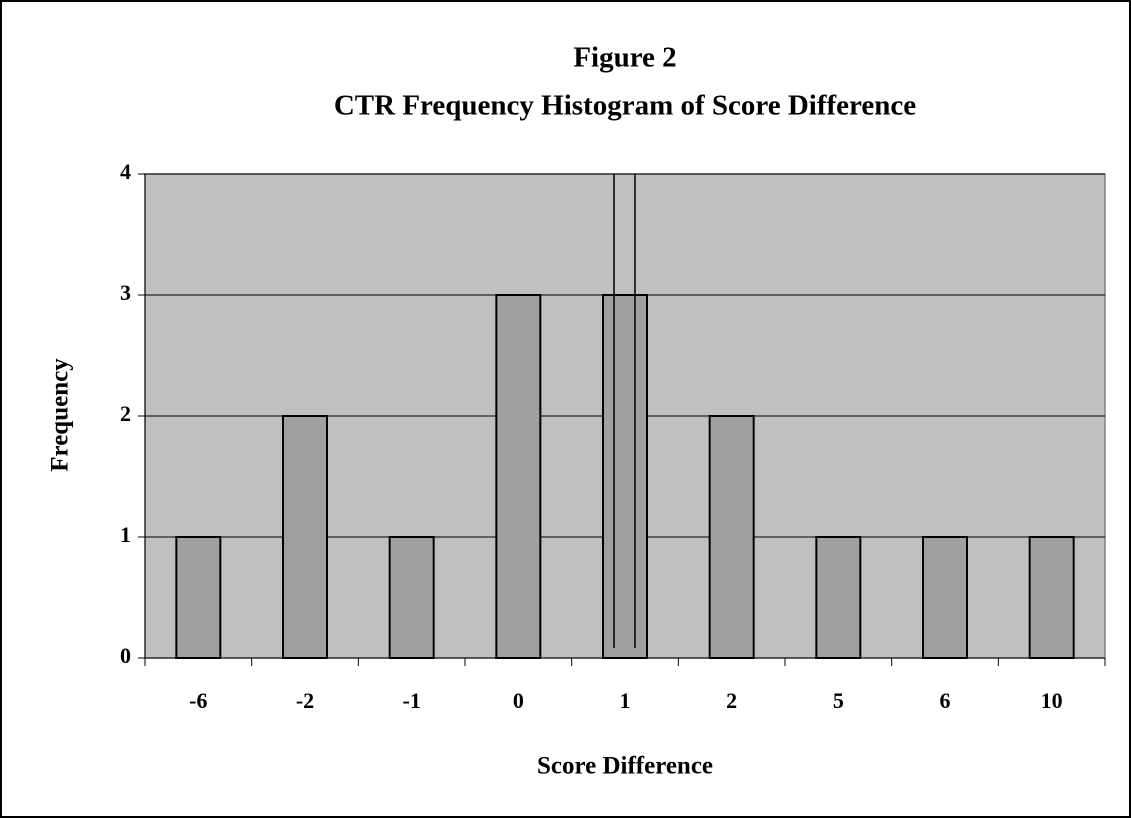 This screenshot has height=818, width=1131. I want to click on chart-title: Figure 2, so click(624, 58).